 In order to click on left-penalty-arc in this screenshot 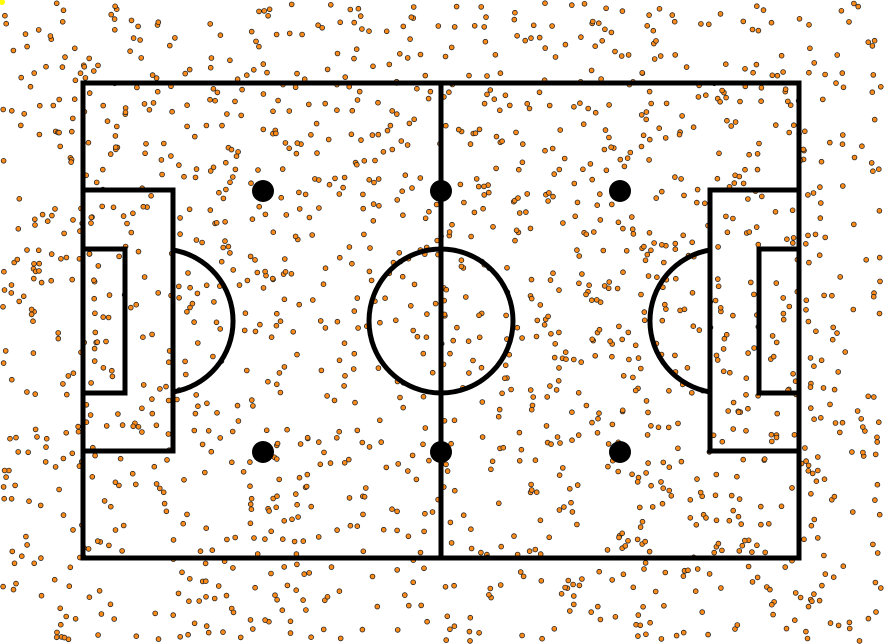, I will do `click(204, 321)`.